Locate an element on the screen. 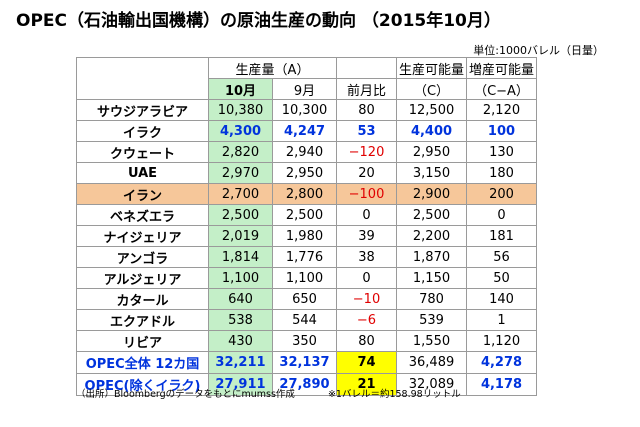 The image size is (640, 427). cell-spare: 50 is located at coordinates (501, 278).